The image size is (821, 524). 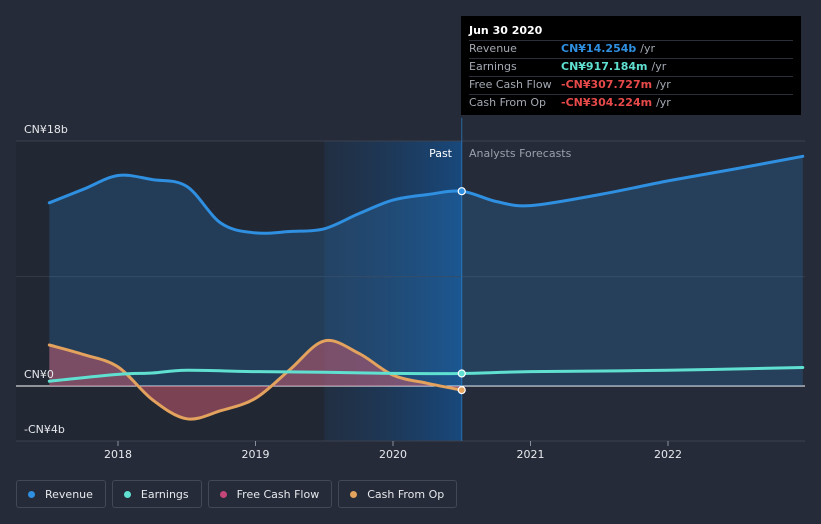 I want to click on legend-item-free-cash-flow: Free Cash Flow, so click(x=270, y=494).